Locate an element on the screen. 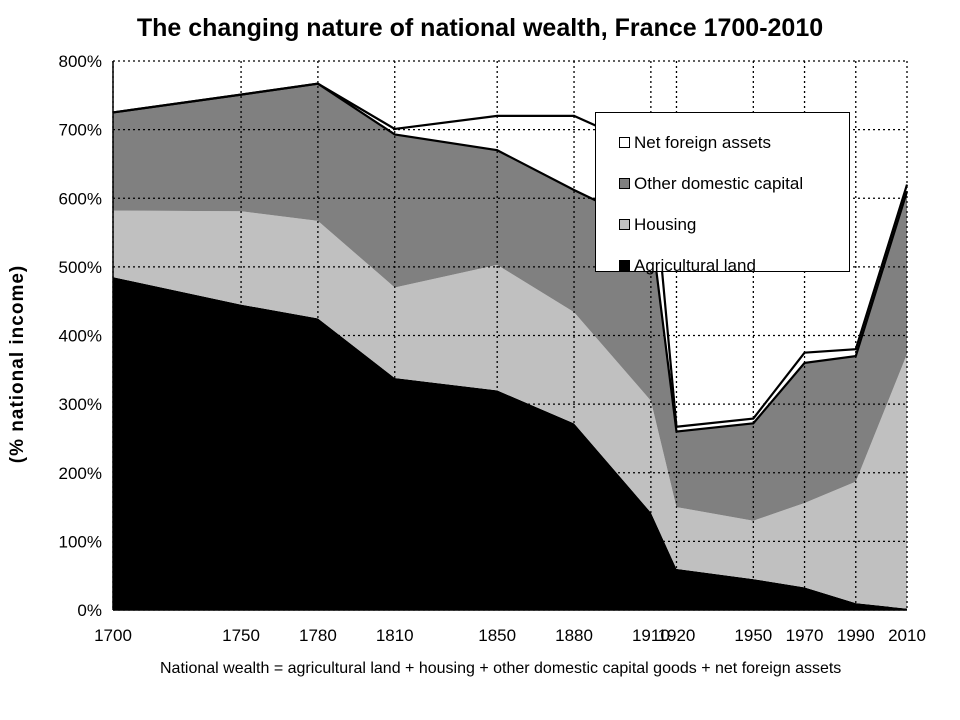 The image size is (960, 720). y-tick-label: 400% is located at coordinates (80, 336).